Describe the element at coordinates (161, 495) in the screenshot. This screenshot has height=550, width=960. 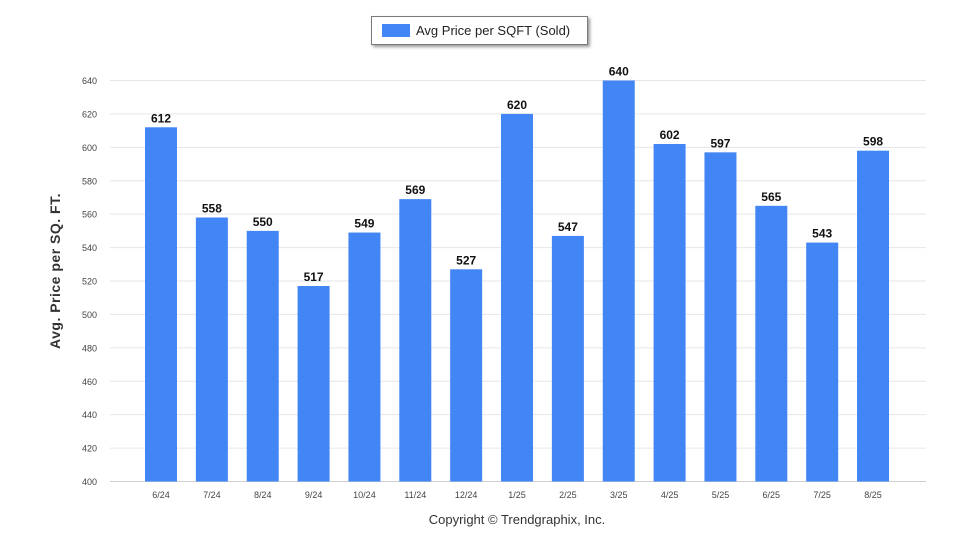
I see `x-tick-label: 6/24` at that location.